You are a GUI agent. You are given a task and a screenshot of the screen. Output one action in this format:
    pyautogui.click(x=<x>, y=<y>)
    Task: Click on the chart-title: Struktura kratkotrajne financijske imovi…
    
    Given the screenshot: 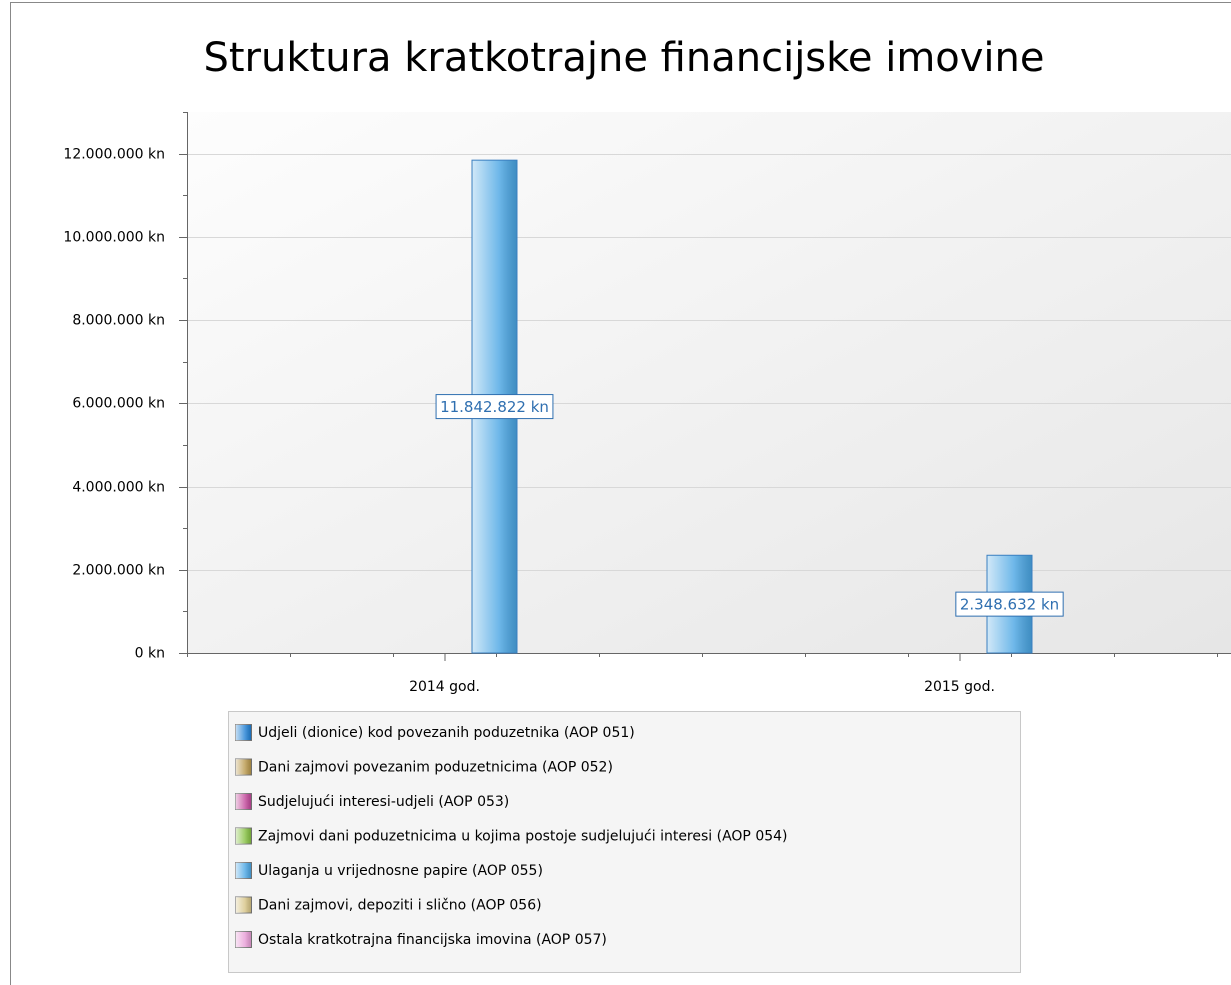 What is the action you would take?
    pyautogui.click(x=623, y=58)
    